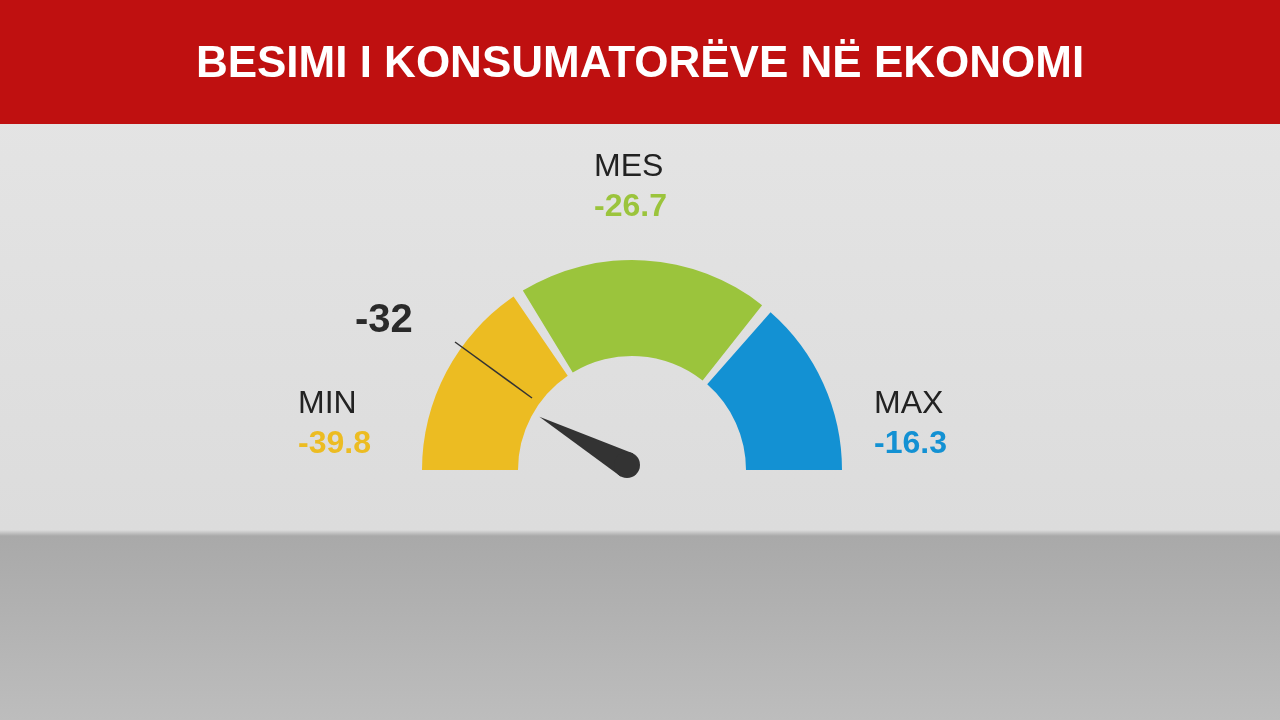 This screenshot has height=720, width=1280. Describe the element at coordinates (640, 62) in the screenshot. I see `chart-title: BESIMI I KONSUMATORËVE NË EKONOMI` at that location.